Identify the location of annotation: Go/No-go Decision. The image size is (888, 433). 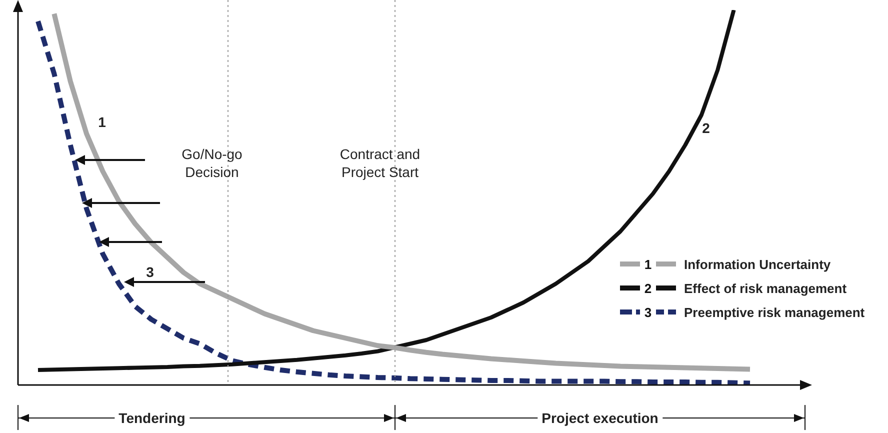
(212, 163).